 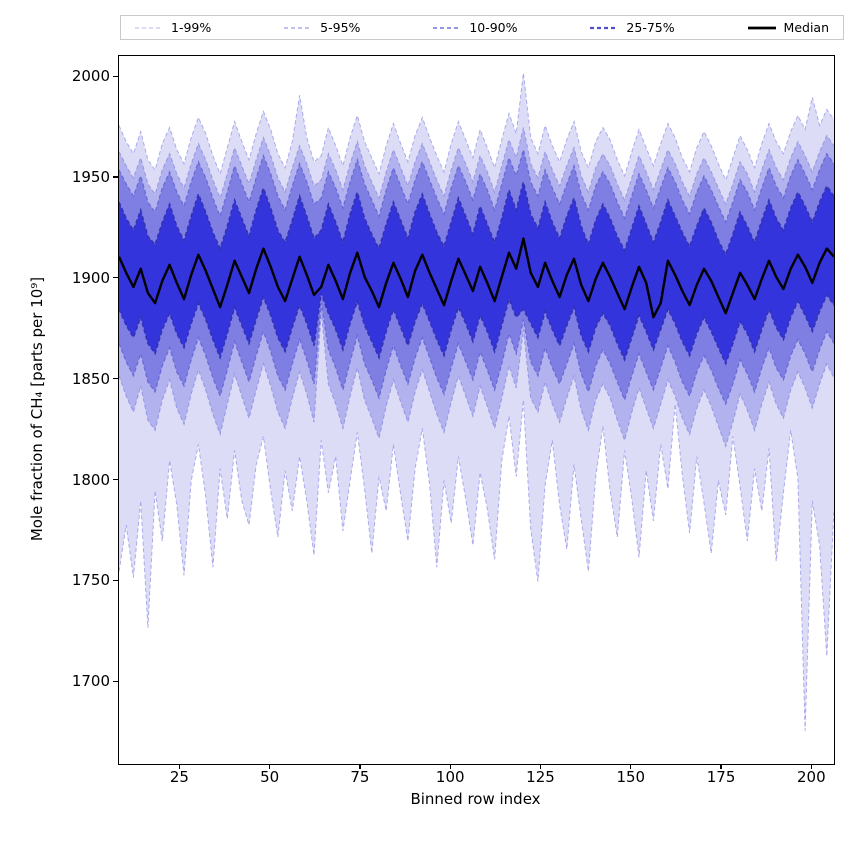 What do you see at coordinates (191, 27) in the screenshot?
I see `legend-label: 1-99%` at bounding box center [191, 27].